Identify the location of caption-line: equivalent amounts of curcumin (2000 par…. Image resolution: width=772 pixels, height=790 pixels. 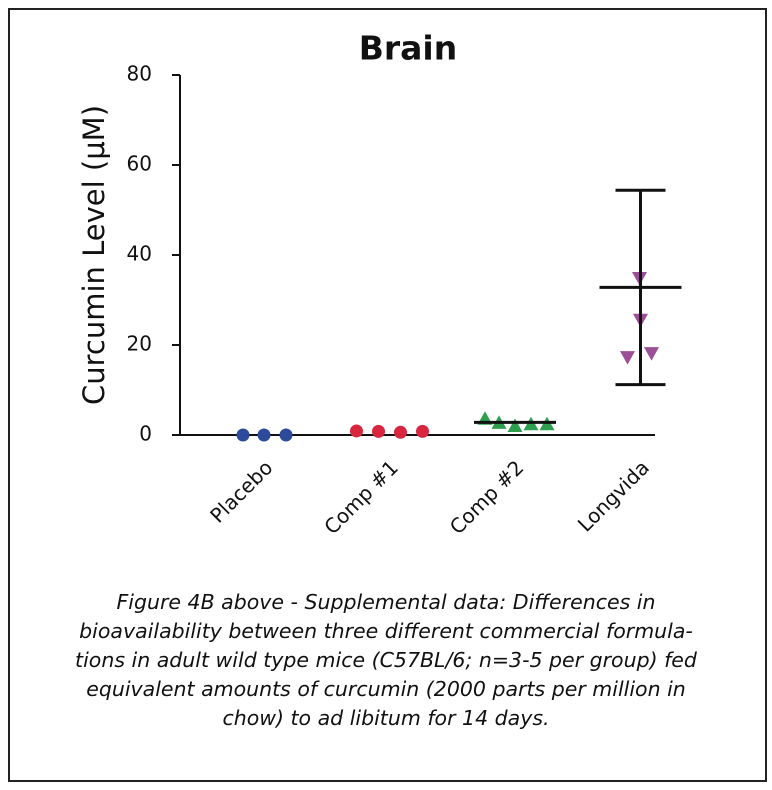
(386, 689).